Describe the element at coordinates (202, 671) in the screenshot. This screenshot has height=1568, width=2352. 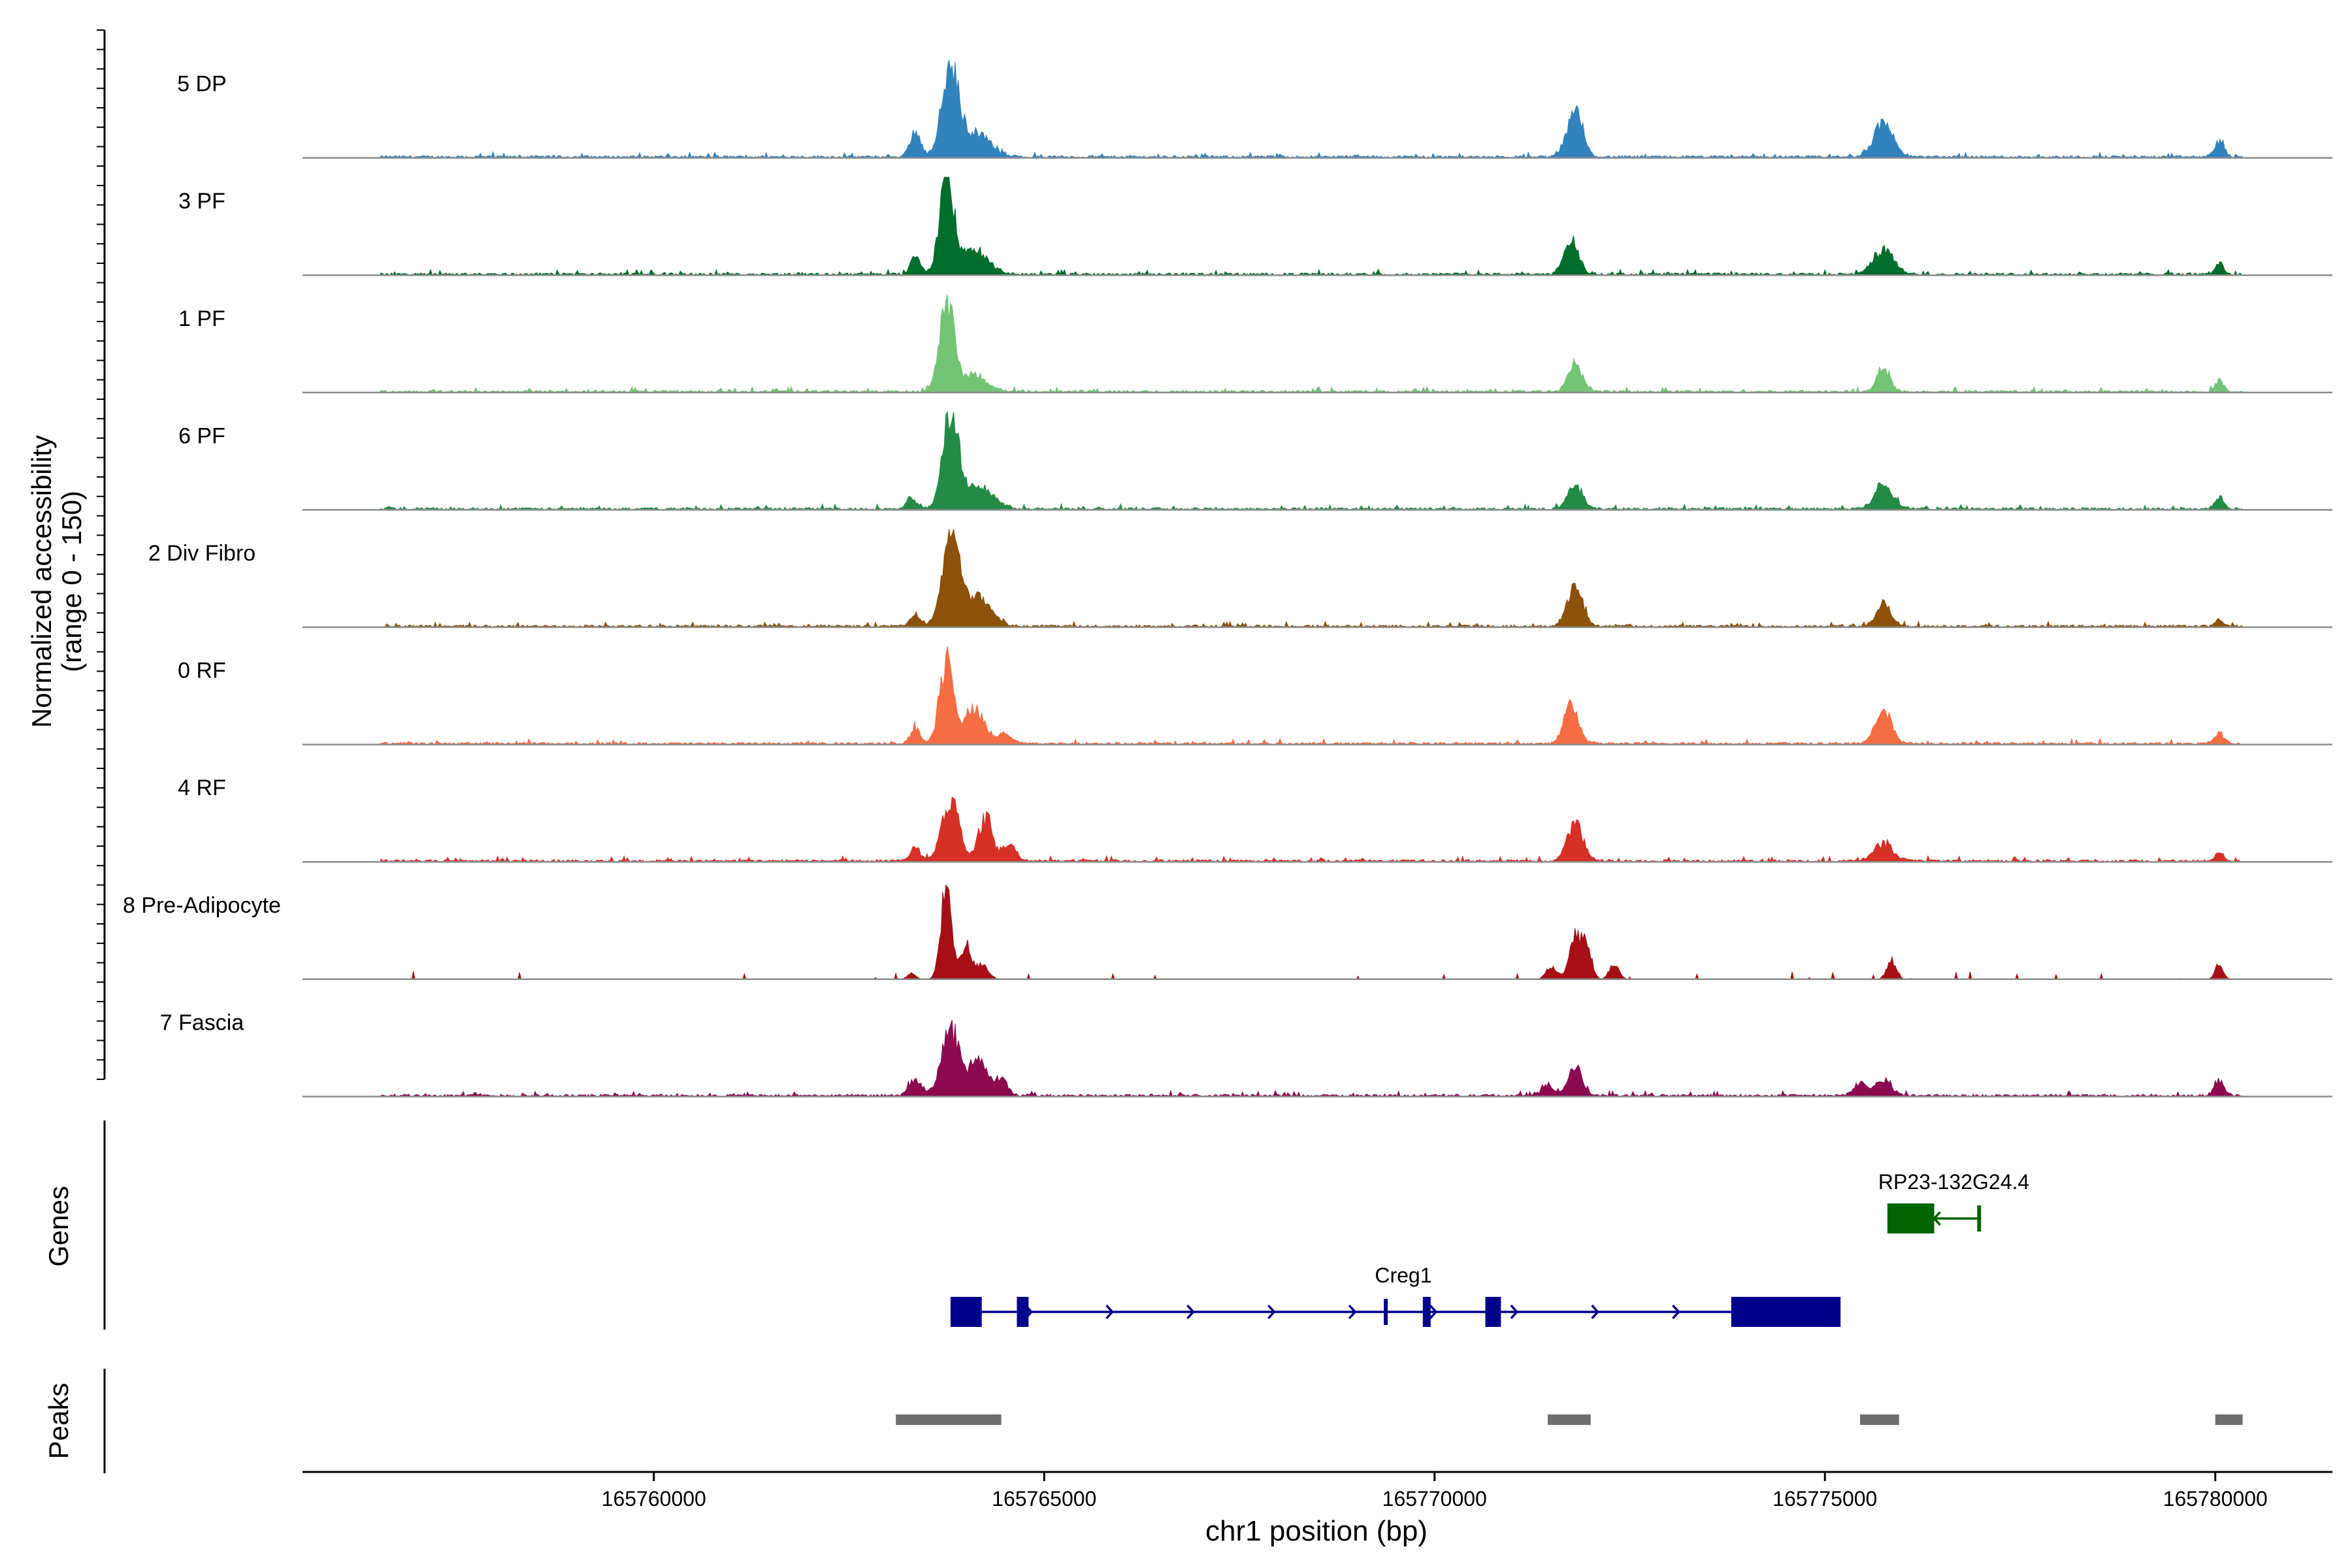
I see `track-label: 0 RF` at that location.